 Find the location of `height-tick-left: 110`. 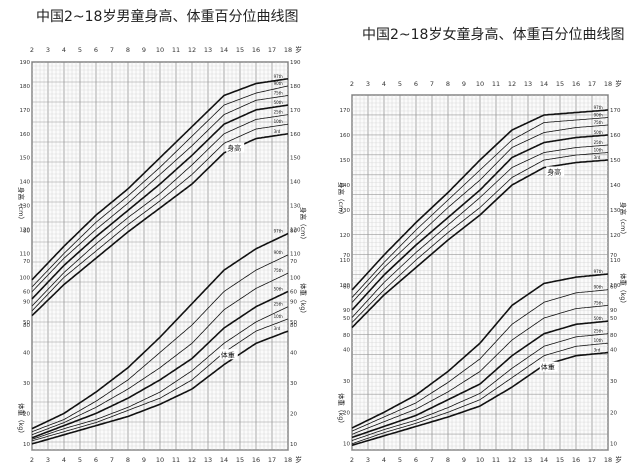

height-tick-left: 110 is located at coordinates (345, 261).